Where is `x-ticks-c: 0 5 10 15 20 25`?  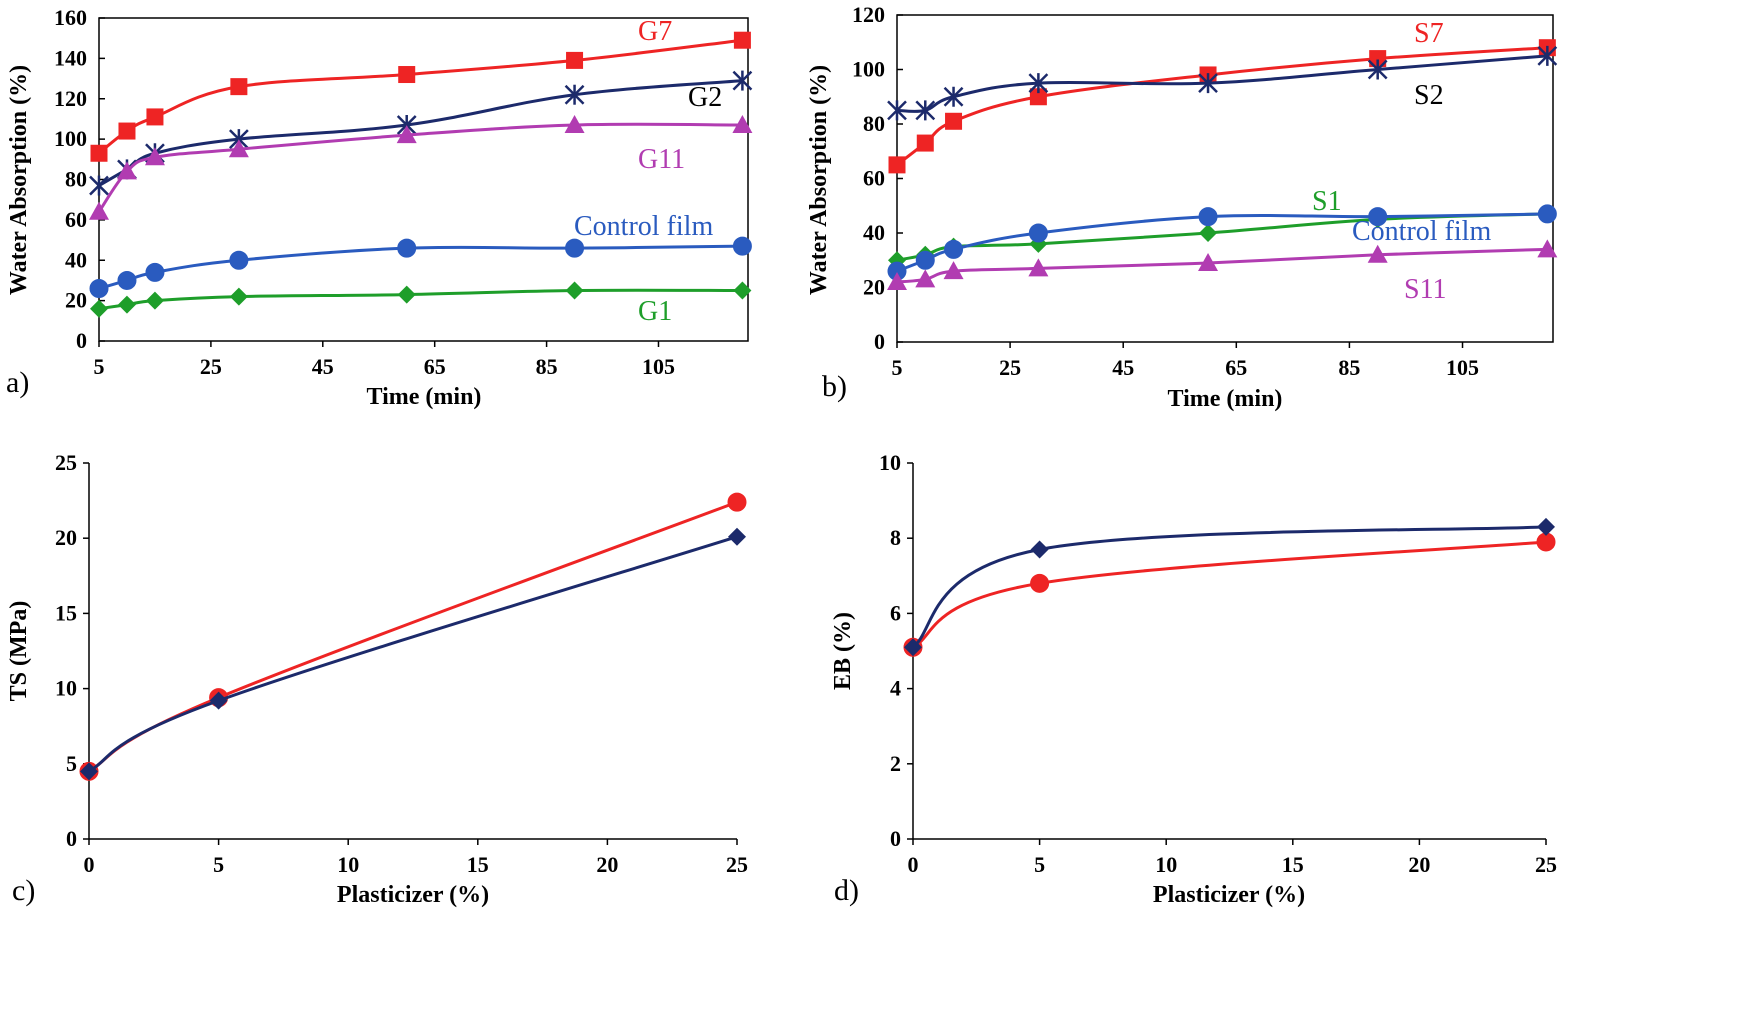
x-ticks-c: 0 5 10 15 20 25 is located at coordinates (416, 858).